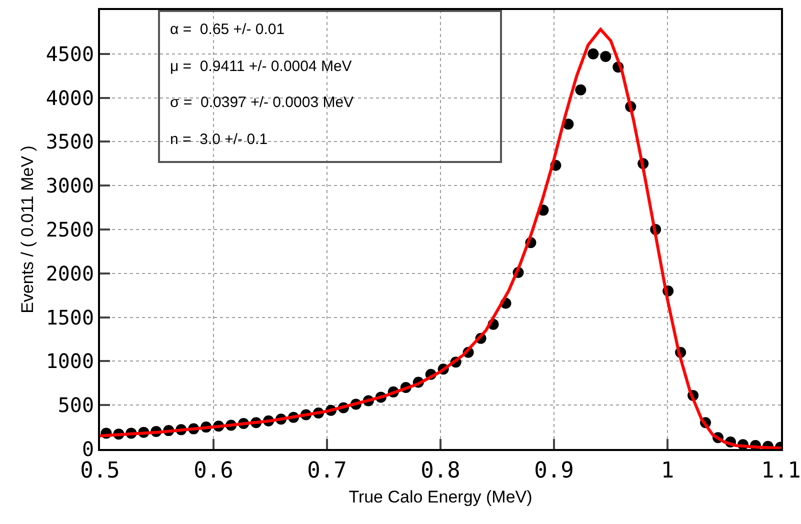  I want to click on y-tick-label: 4500, so click(70, 54).